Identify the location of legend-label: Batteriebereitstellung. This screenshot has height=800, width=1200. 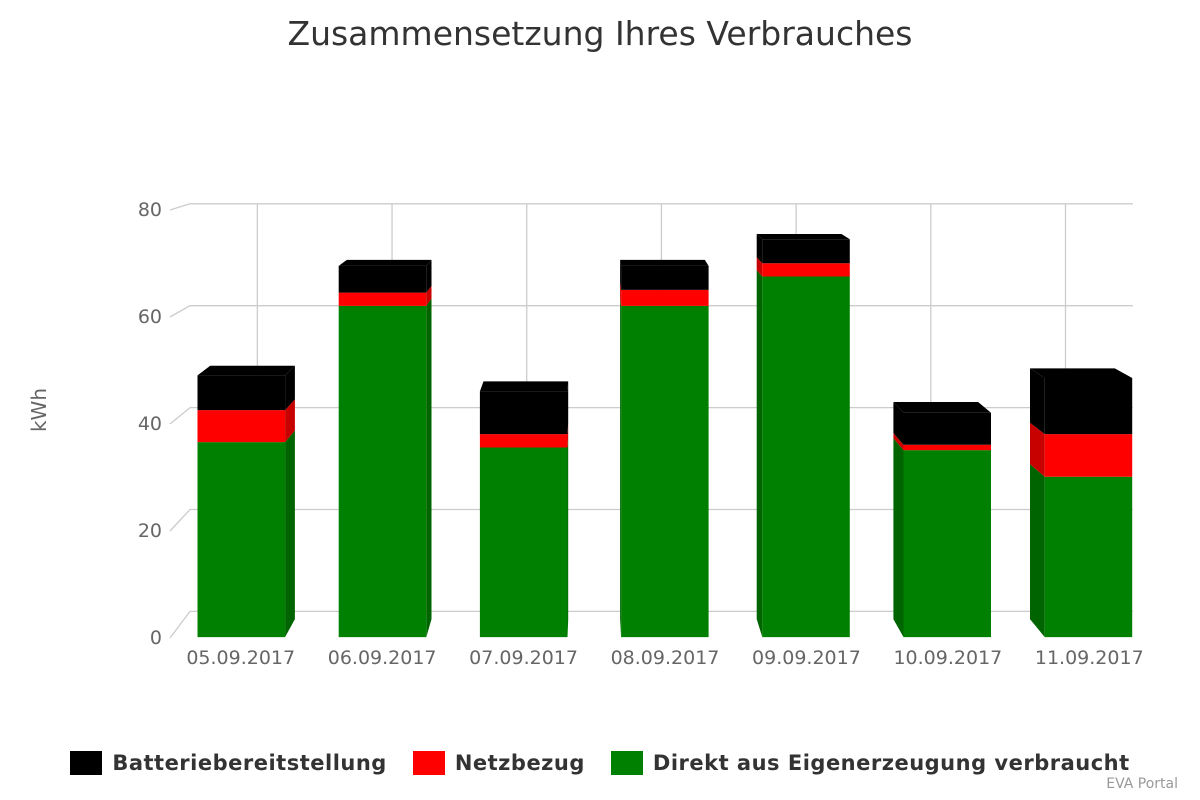
(249, 763).